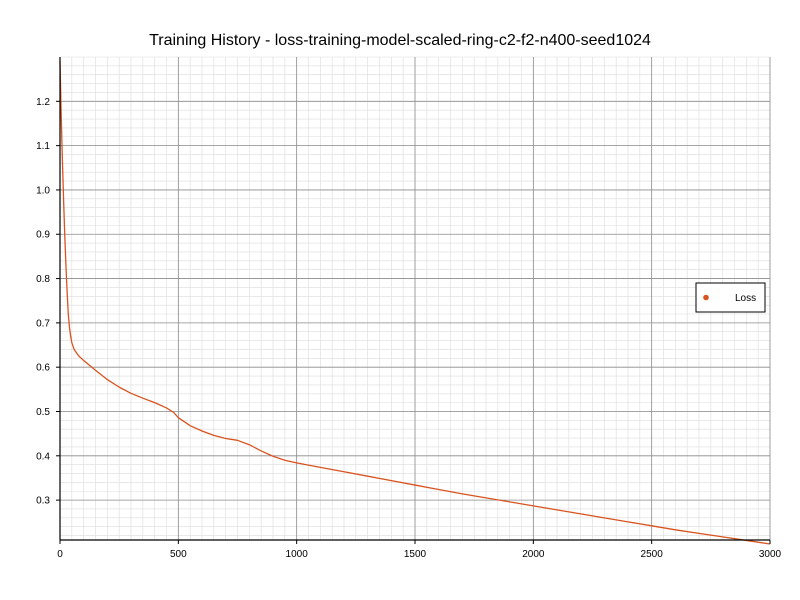 This screenshot has width=800, height=600. Describe the element at coordinates (43, 501) in the screenshot. I see `y-tick-label: 0.3` at that location.